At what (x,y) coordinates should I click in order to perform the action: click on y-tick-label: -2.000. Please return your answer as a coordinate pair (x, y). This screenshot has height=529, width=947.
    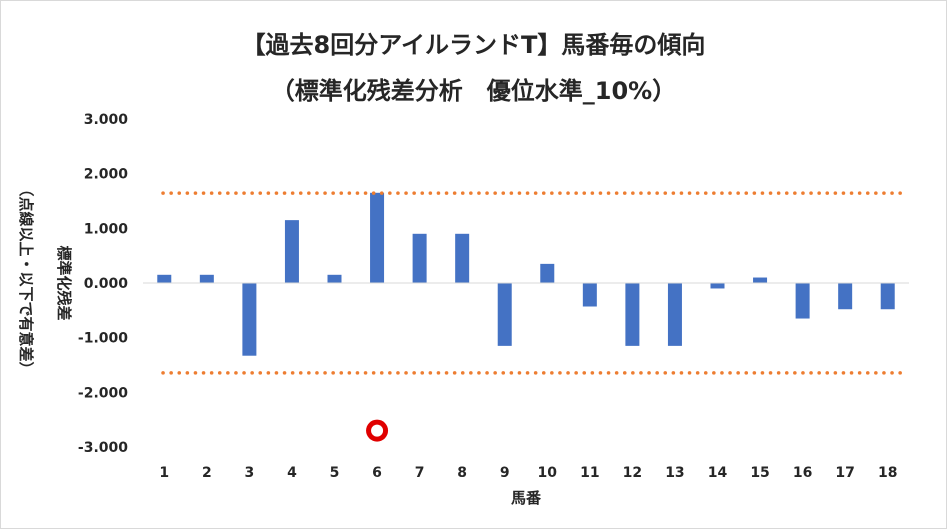
    Looking at the image, I should click on (103, 393).